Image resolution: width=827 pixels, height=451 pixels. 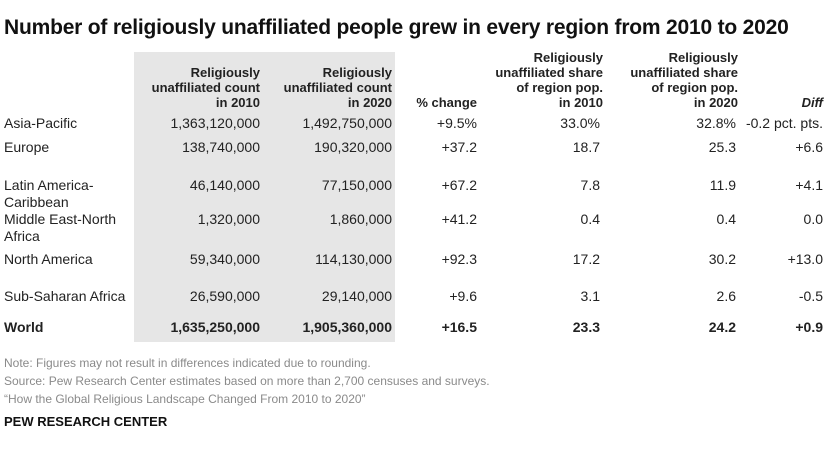 I want to click on share-2010-cell: 3.1, so click(x=590, y=296).